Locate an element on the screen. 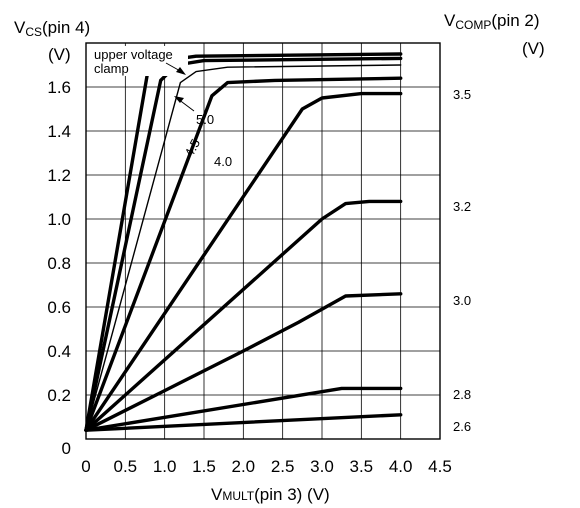  series-label-3.2: 3.2 is located at coordinates (462, 206).